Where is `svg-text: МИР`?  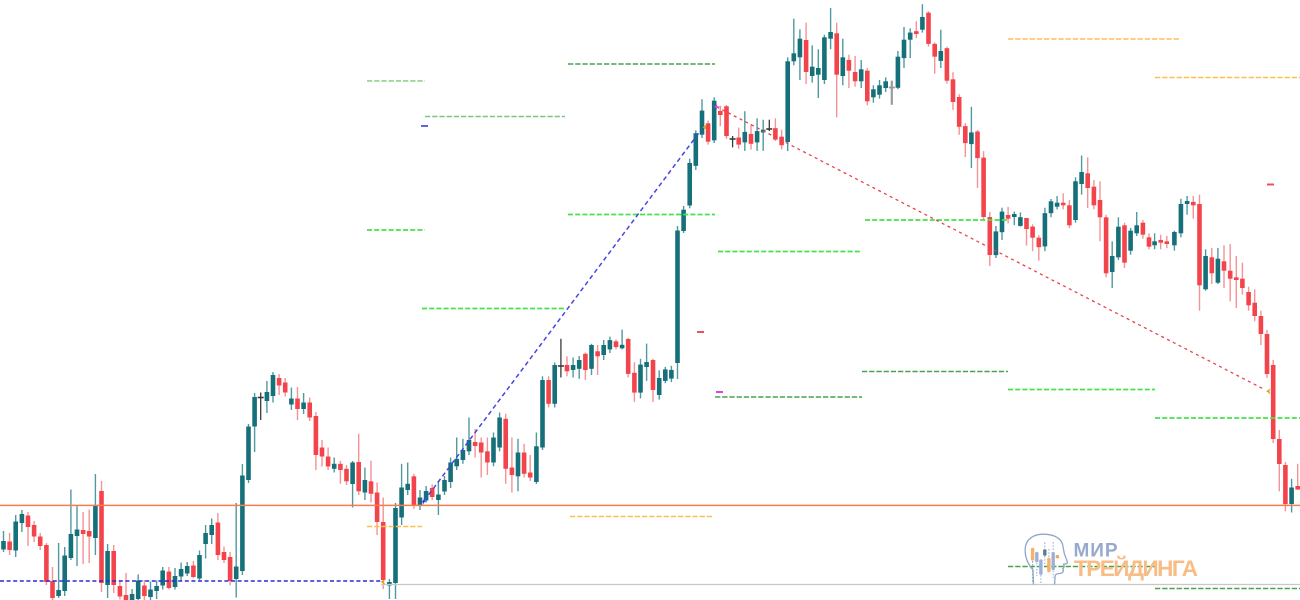
svg-text: МИР is located at coordinates (1097, 550).